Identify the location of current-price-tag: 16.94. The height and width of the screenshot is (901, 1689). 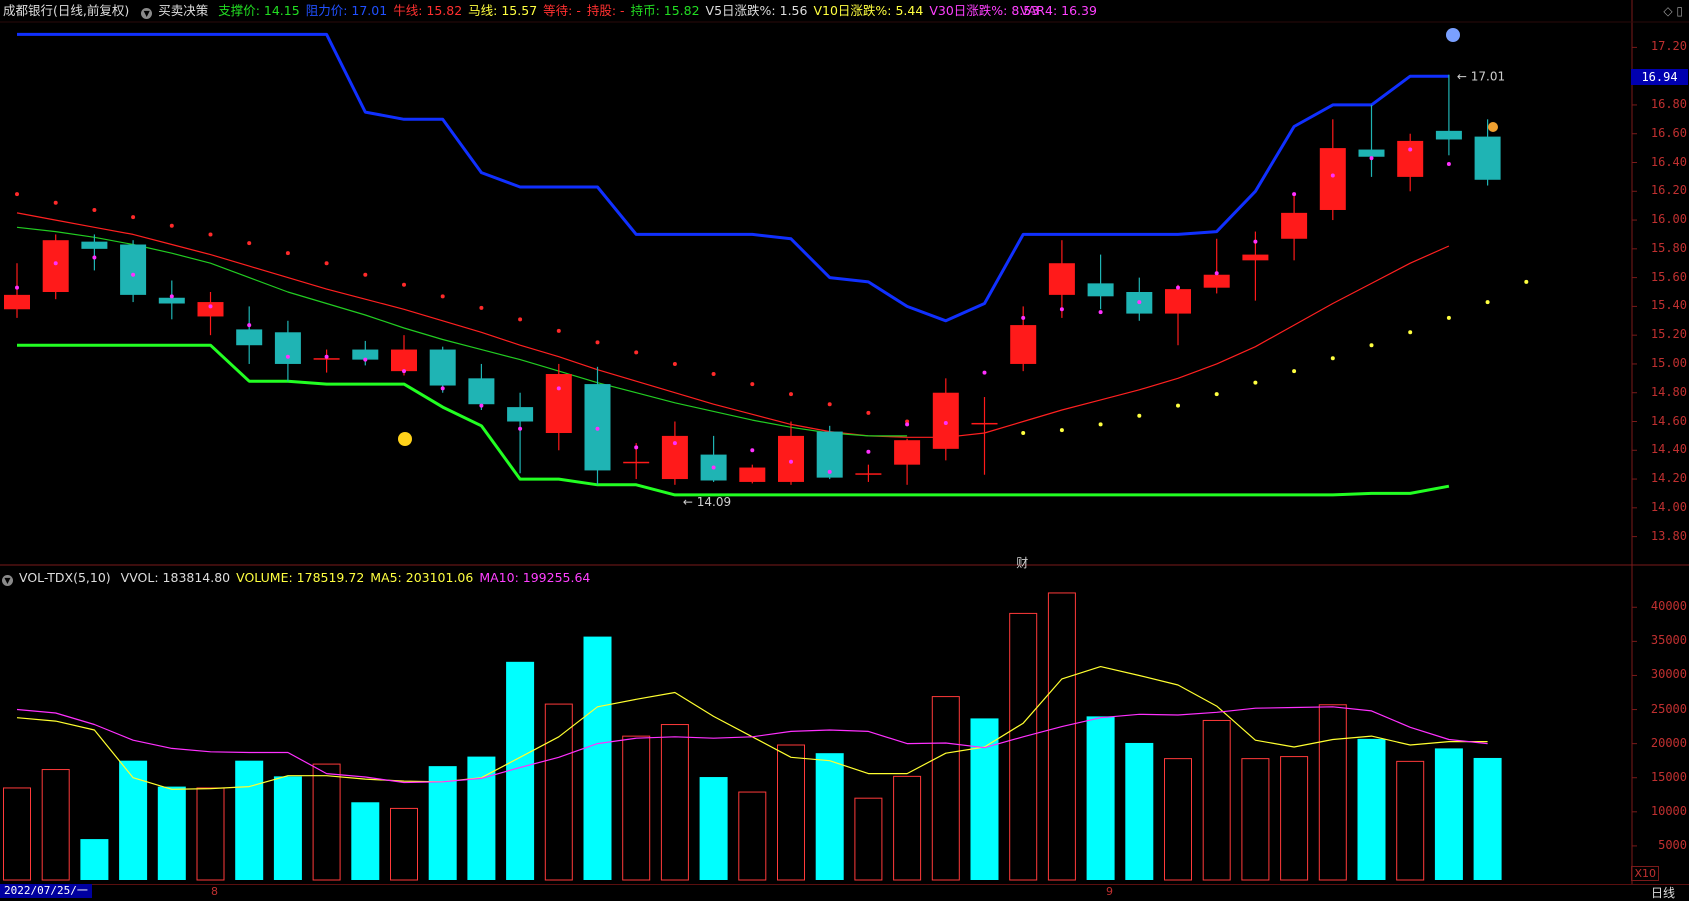
(1659, 77).